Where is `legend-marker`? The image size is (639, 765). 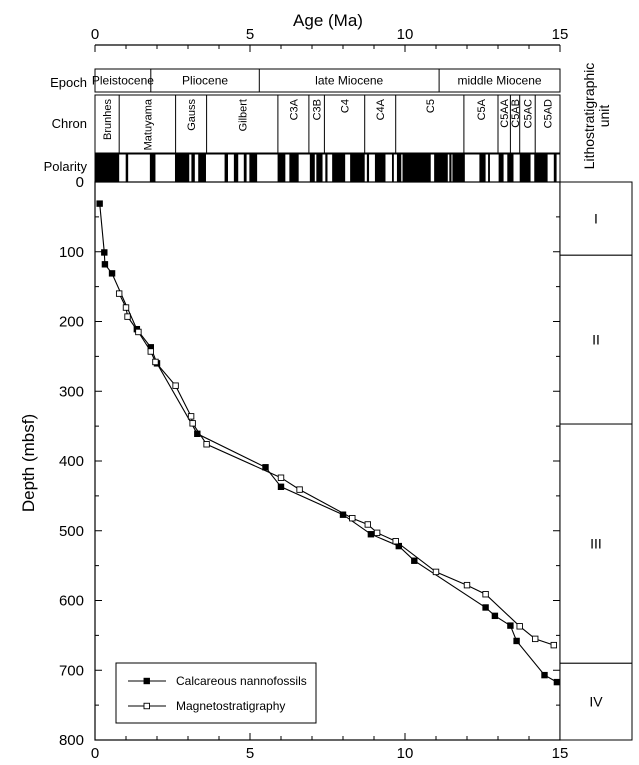
legend-marker is located at coordinates (146, 681).